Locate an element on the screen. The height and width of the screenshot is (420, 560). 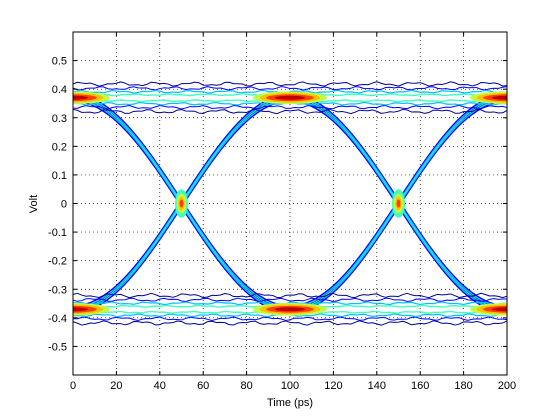
x-tick-label: 40 is located at coordinates (160, 386).